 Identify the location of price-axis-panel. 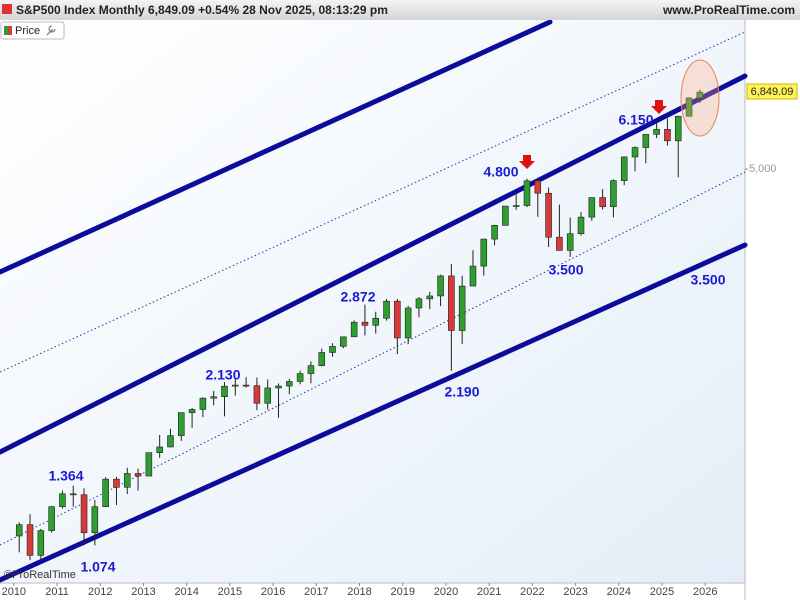
(772, 310).